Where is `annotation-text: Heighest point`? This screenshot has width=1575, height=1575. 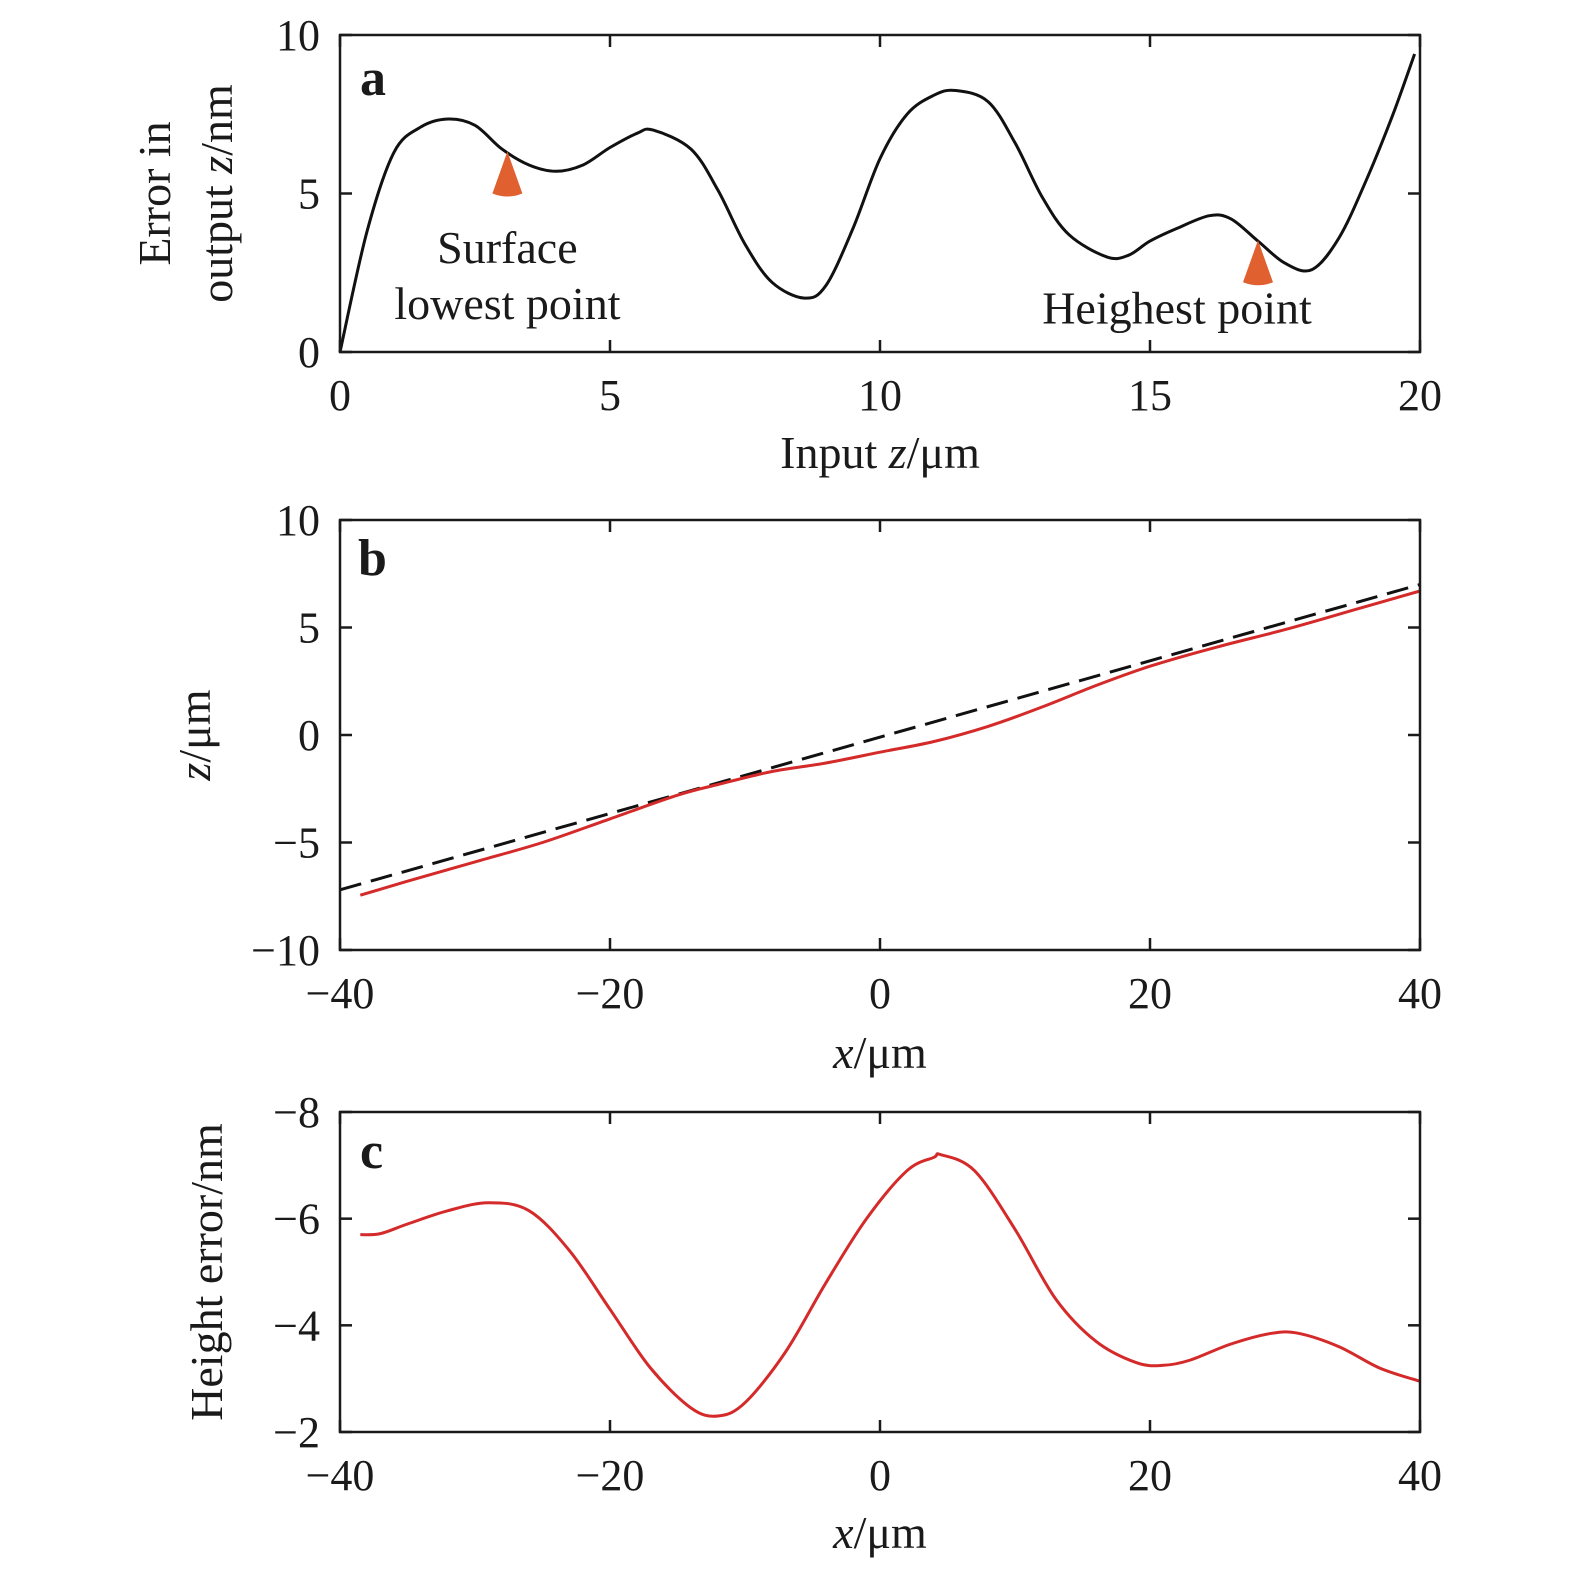
annotation-text: Heighest point is located at coordinates (1177, 307).